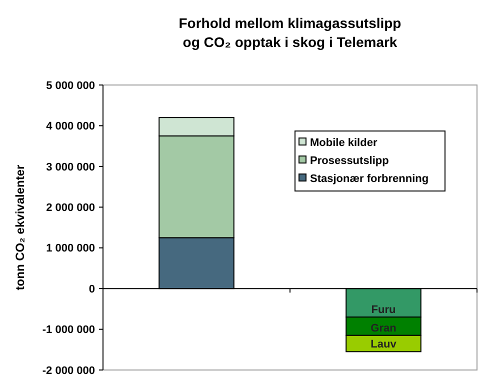 The height and width of the screenshot is (384, 491). I want to click on y-axis-title: tonn CO₂ ekvivalenter, so click(20, 227).